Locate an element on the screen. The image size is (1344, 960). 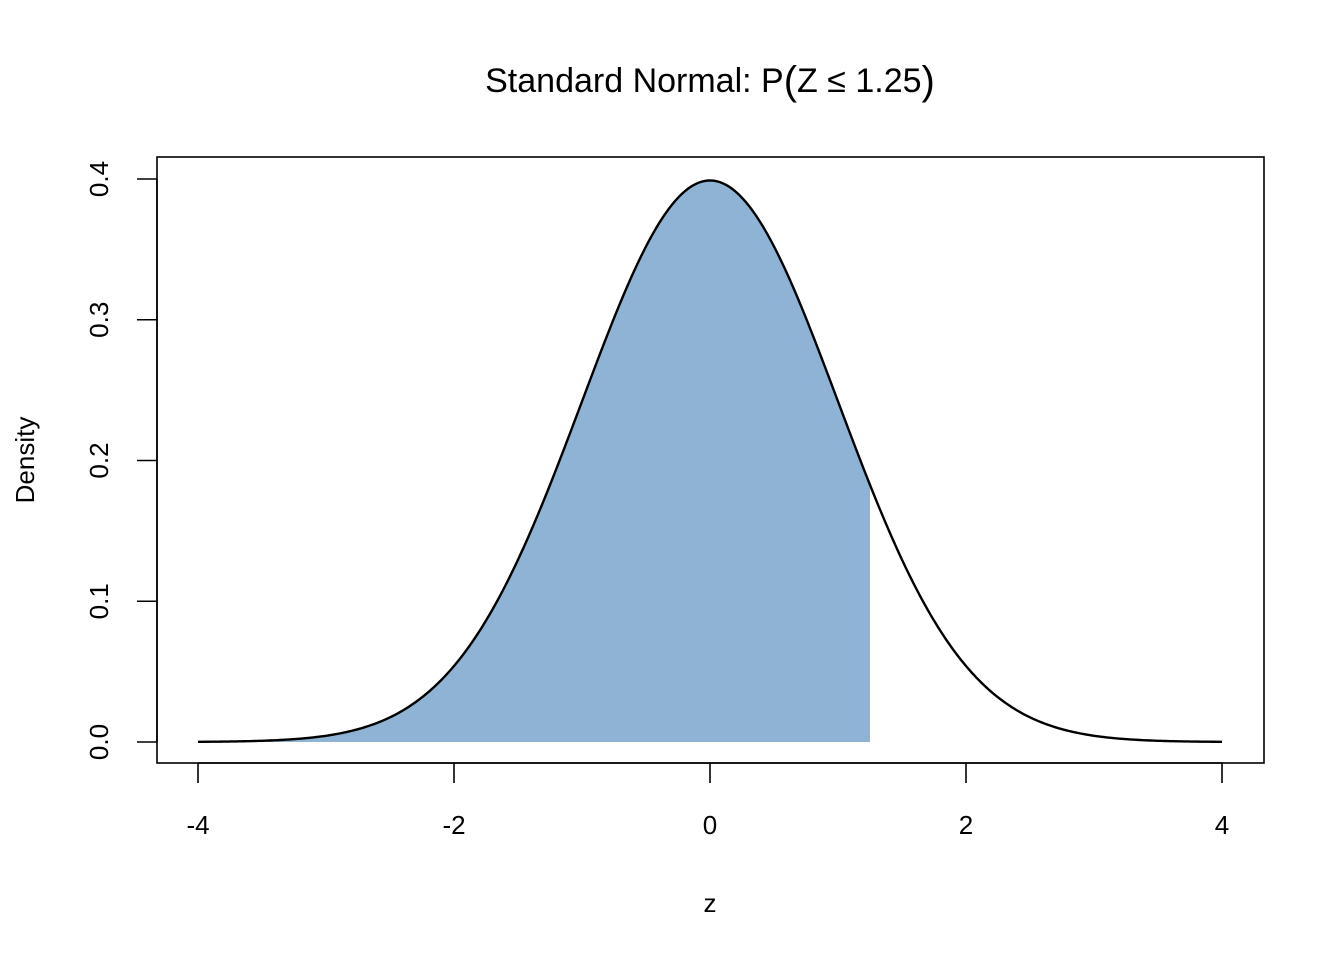
y-axis: 0.0 0.1 0.2 0.3 0.4 is located at coordinates (121, 460).